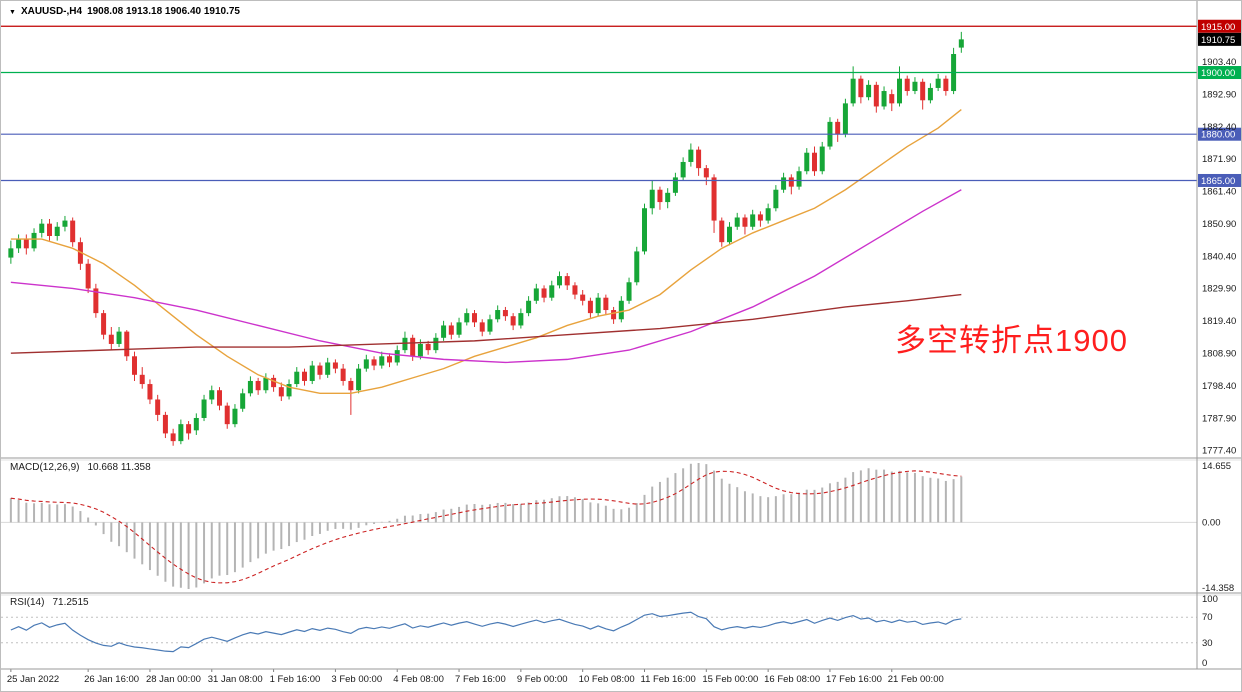 This screenshot has height=692, width=1242. I want to click on svg-text: 70, so click(1207, 617).